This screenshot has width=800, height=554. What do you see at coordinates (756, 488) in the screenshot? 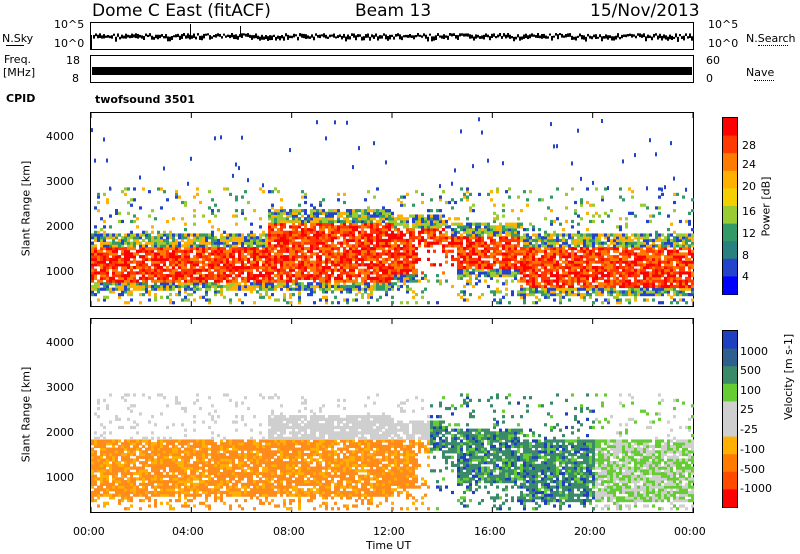
I see `velocity-cb-tick-m1000: -1000` at bounding box center [756, 488].